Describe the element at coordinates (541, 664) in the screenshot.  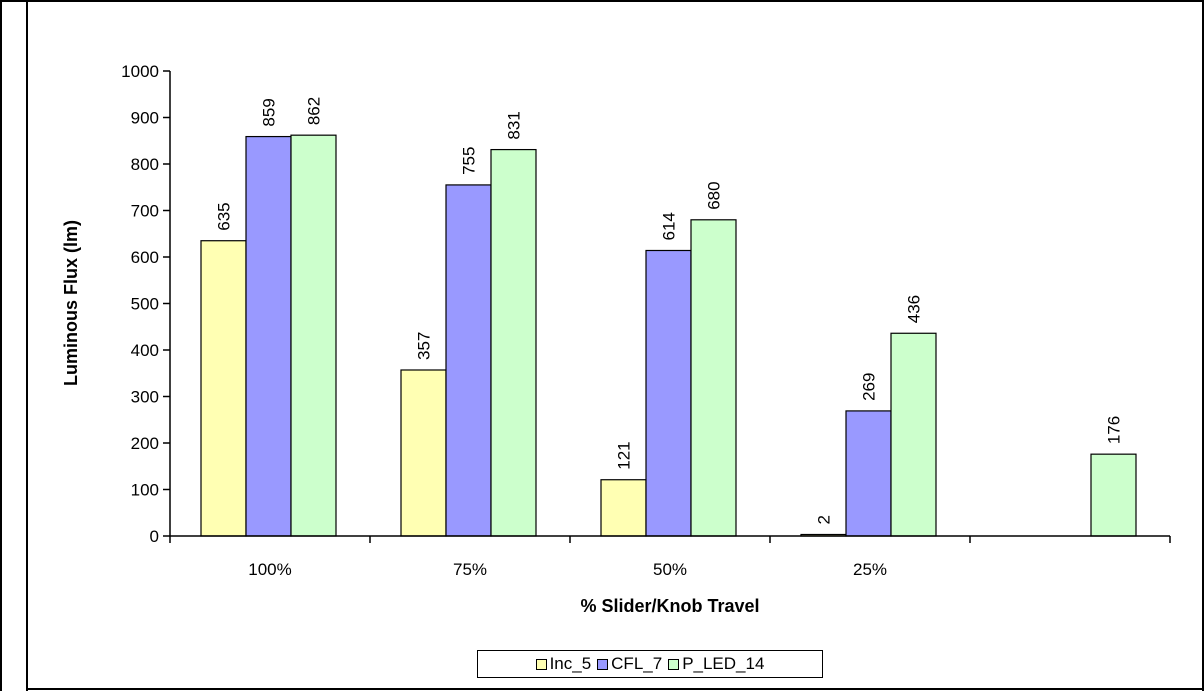
I see `legend-swatch-inc5` at that location.